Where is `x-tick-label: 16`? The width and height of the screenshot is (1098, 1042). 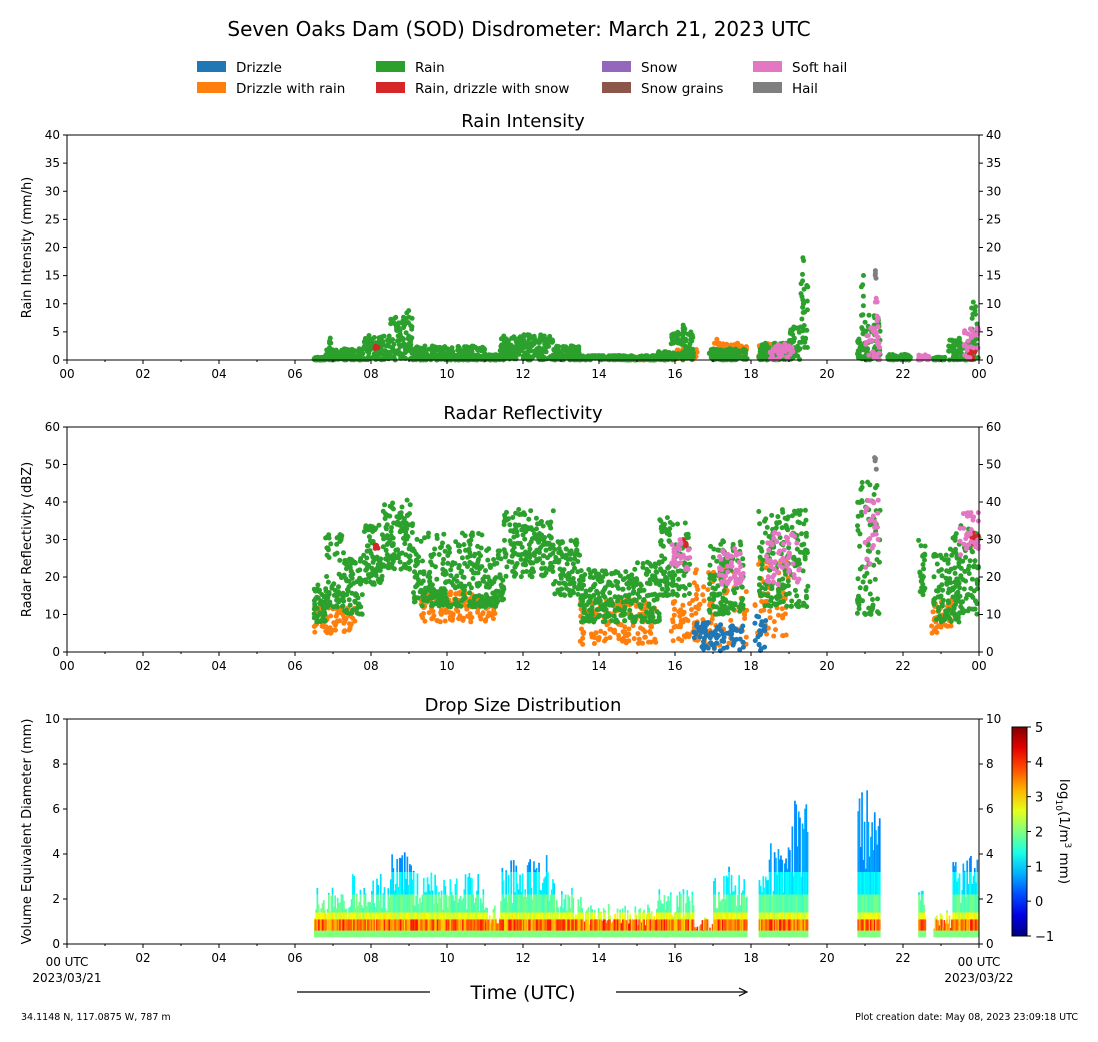
x-tick-label: 16 is located at coordinates (674, 374).